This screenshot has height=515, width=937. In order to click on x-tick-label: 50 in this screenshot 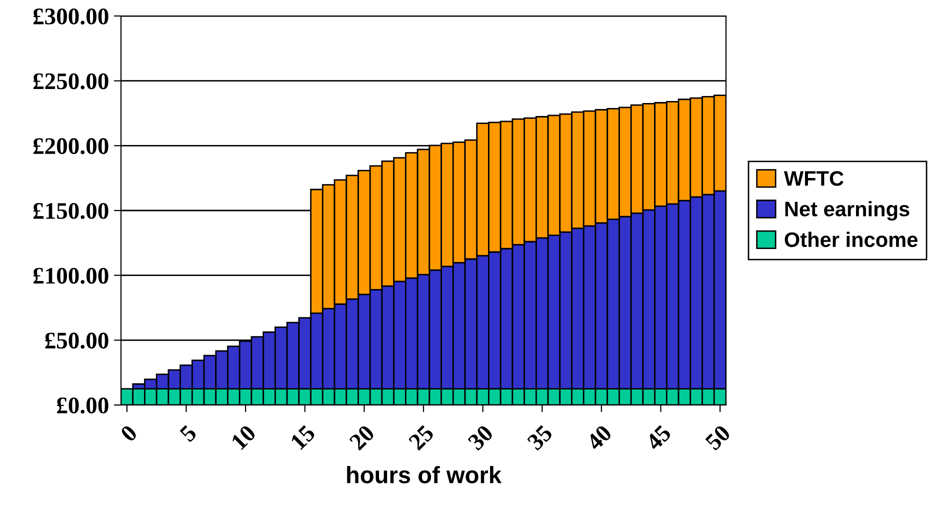, I will do `click(718, 437)`.